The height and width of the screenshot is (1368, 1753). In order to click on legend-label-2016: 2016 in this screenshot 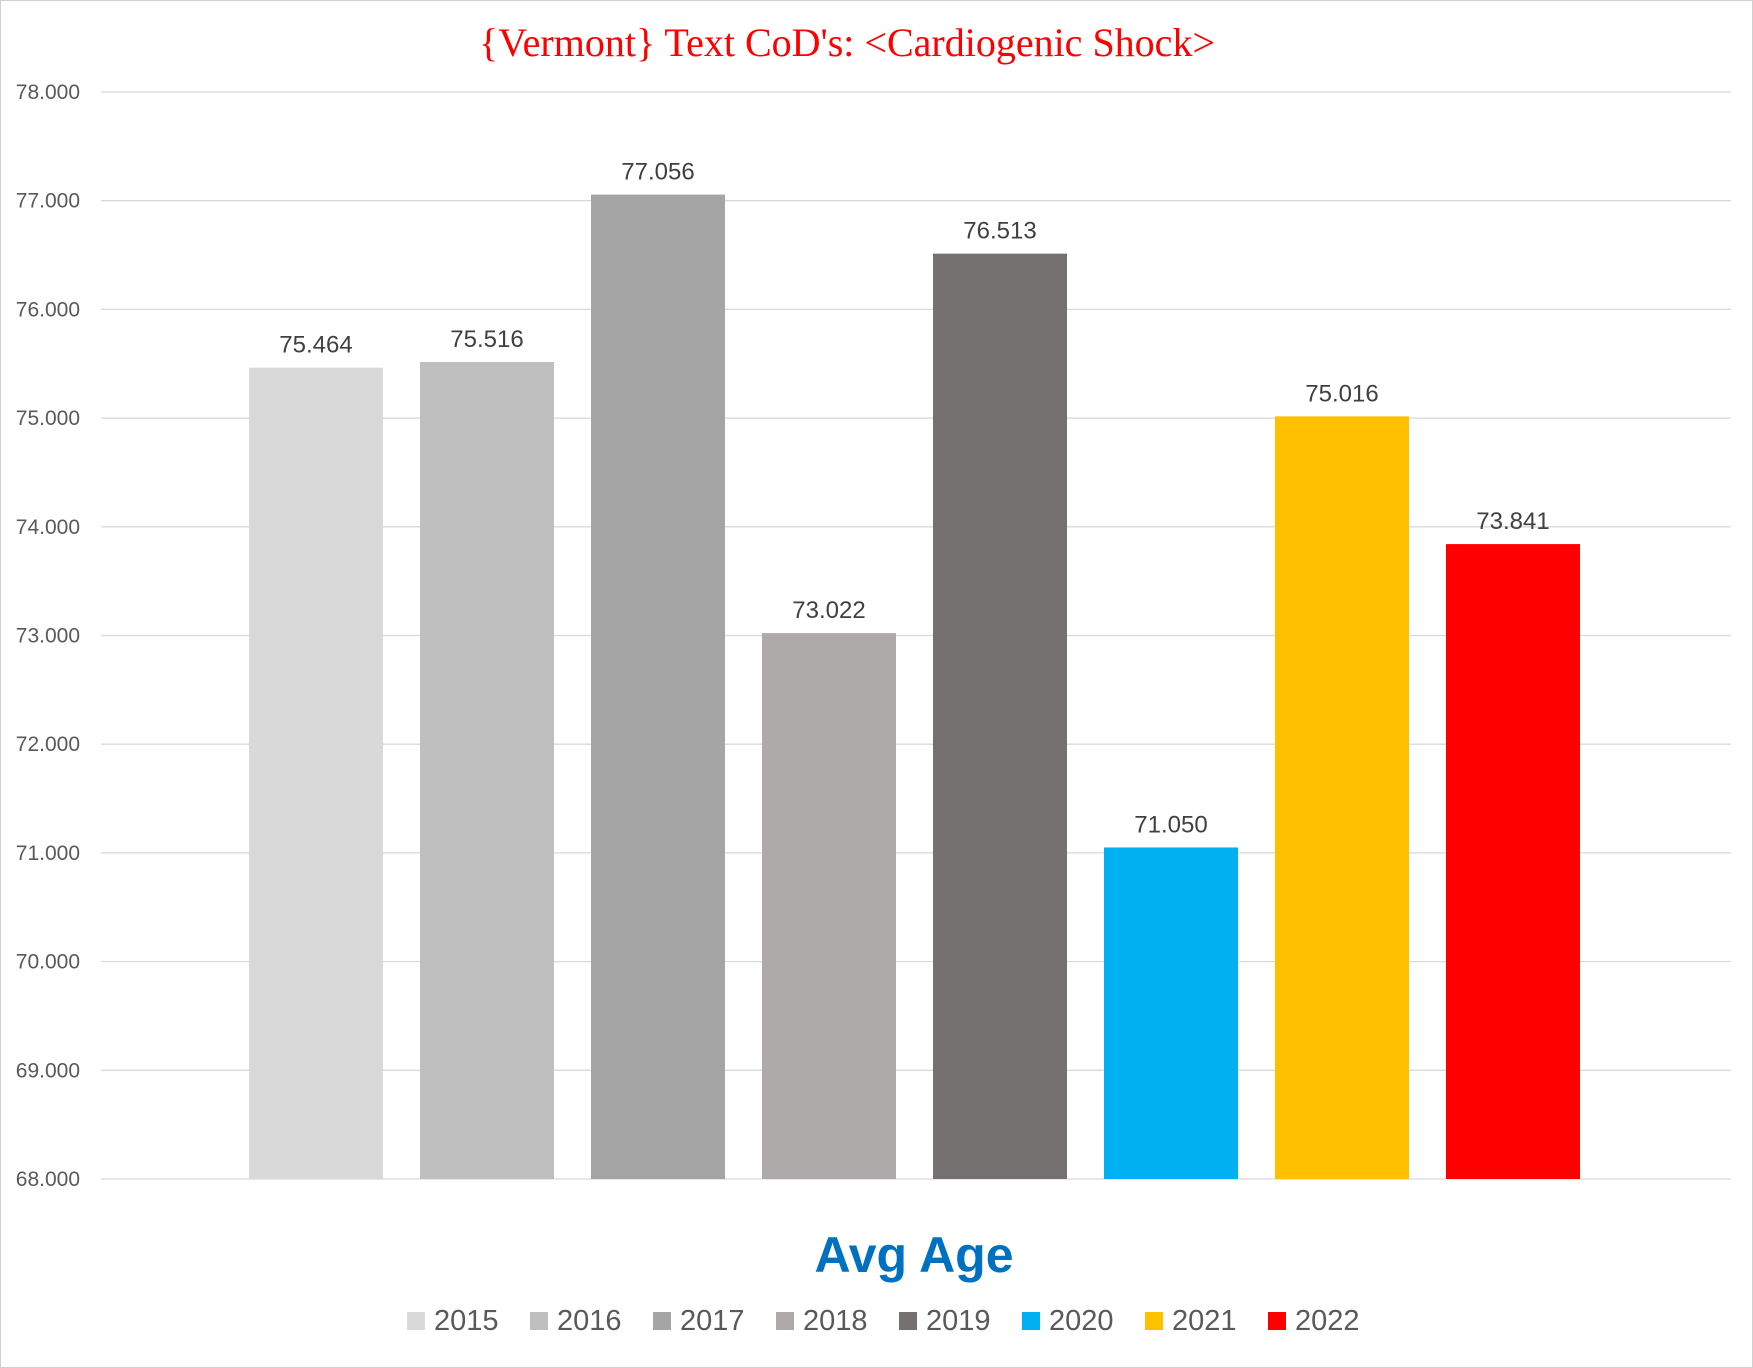, I will do `click(589, 1321)`.